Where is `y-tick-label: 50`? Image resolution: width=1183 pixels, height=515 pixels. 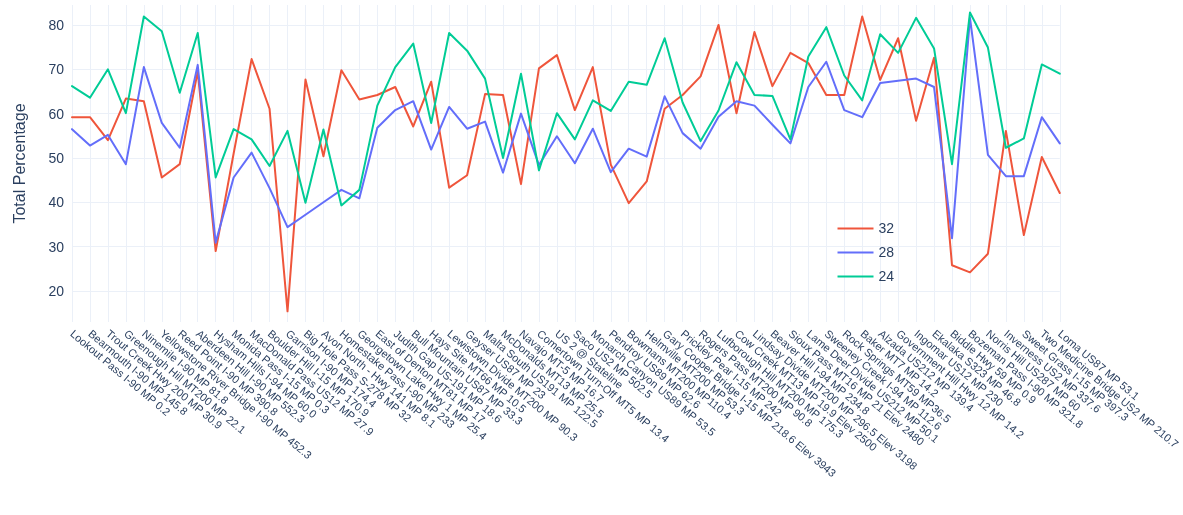 y-tick-label: 50 is located at coordinates (56, 157).